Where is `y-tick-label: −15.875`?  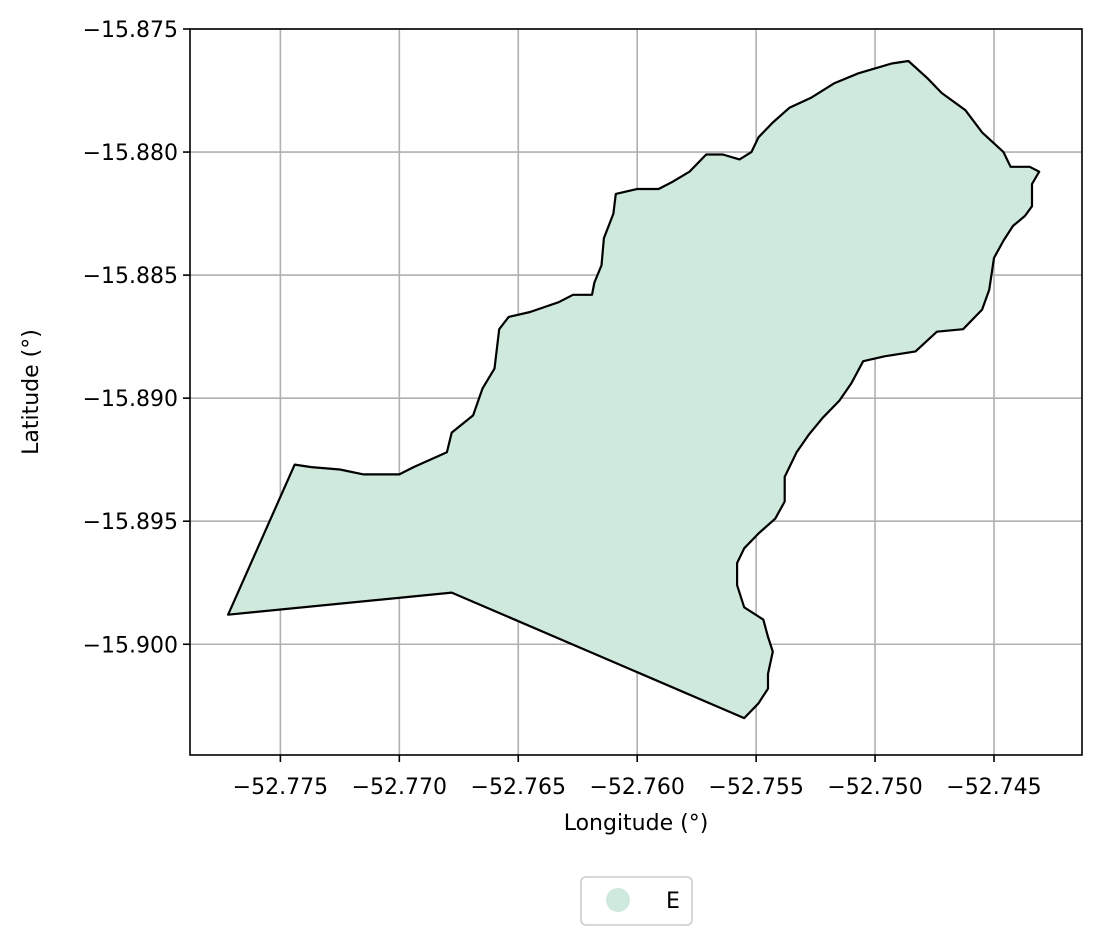
y-tick-label: −15.875 is located at coordinates (130, 30).